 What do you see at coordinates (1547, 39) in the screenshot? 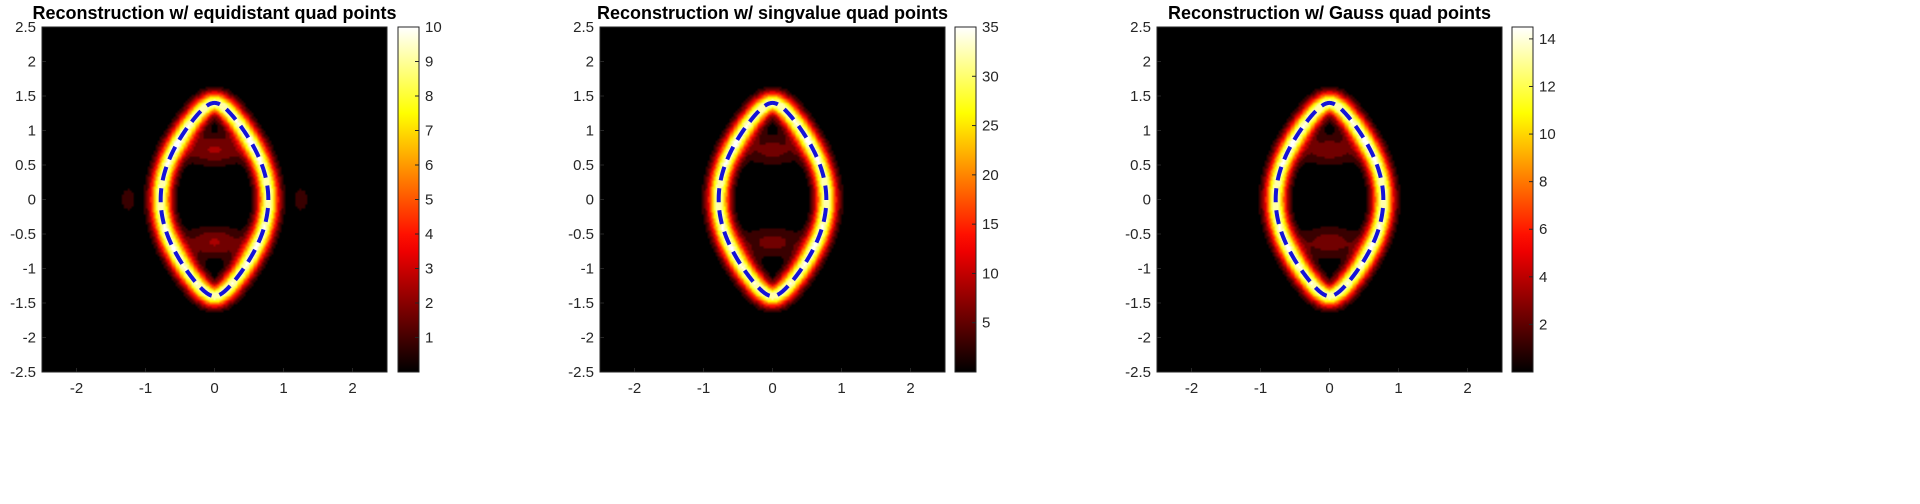
I see `colorbar-tick-label: 14` at bounding box center [1547, 39].